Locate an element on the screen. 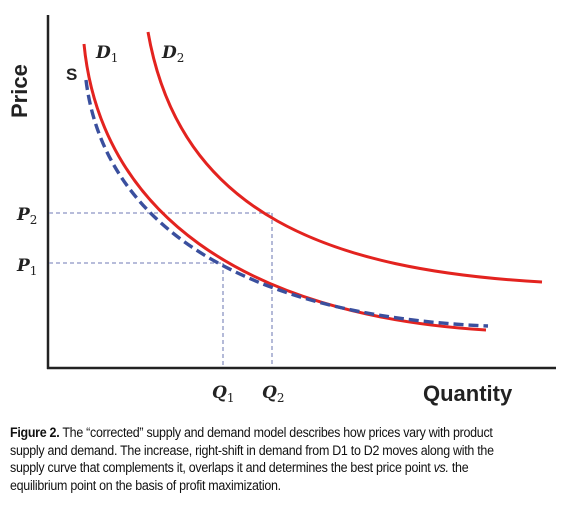 The width and height of the screenshot is (573, 511). caption-vs: vs. is located at coordinates (441, 467).